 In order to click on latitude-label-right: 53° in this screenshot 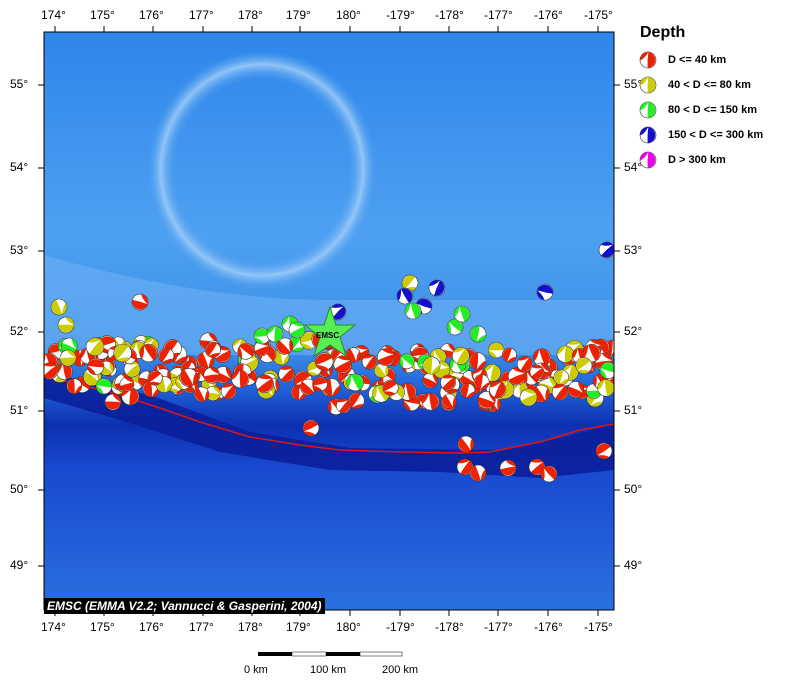, I will do `click(633, 250)`.